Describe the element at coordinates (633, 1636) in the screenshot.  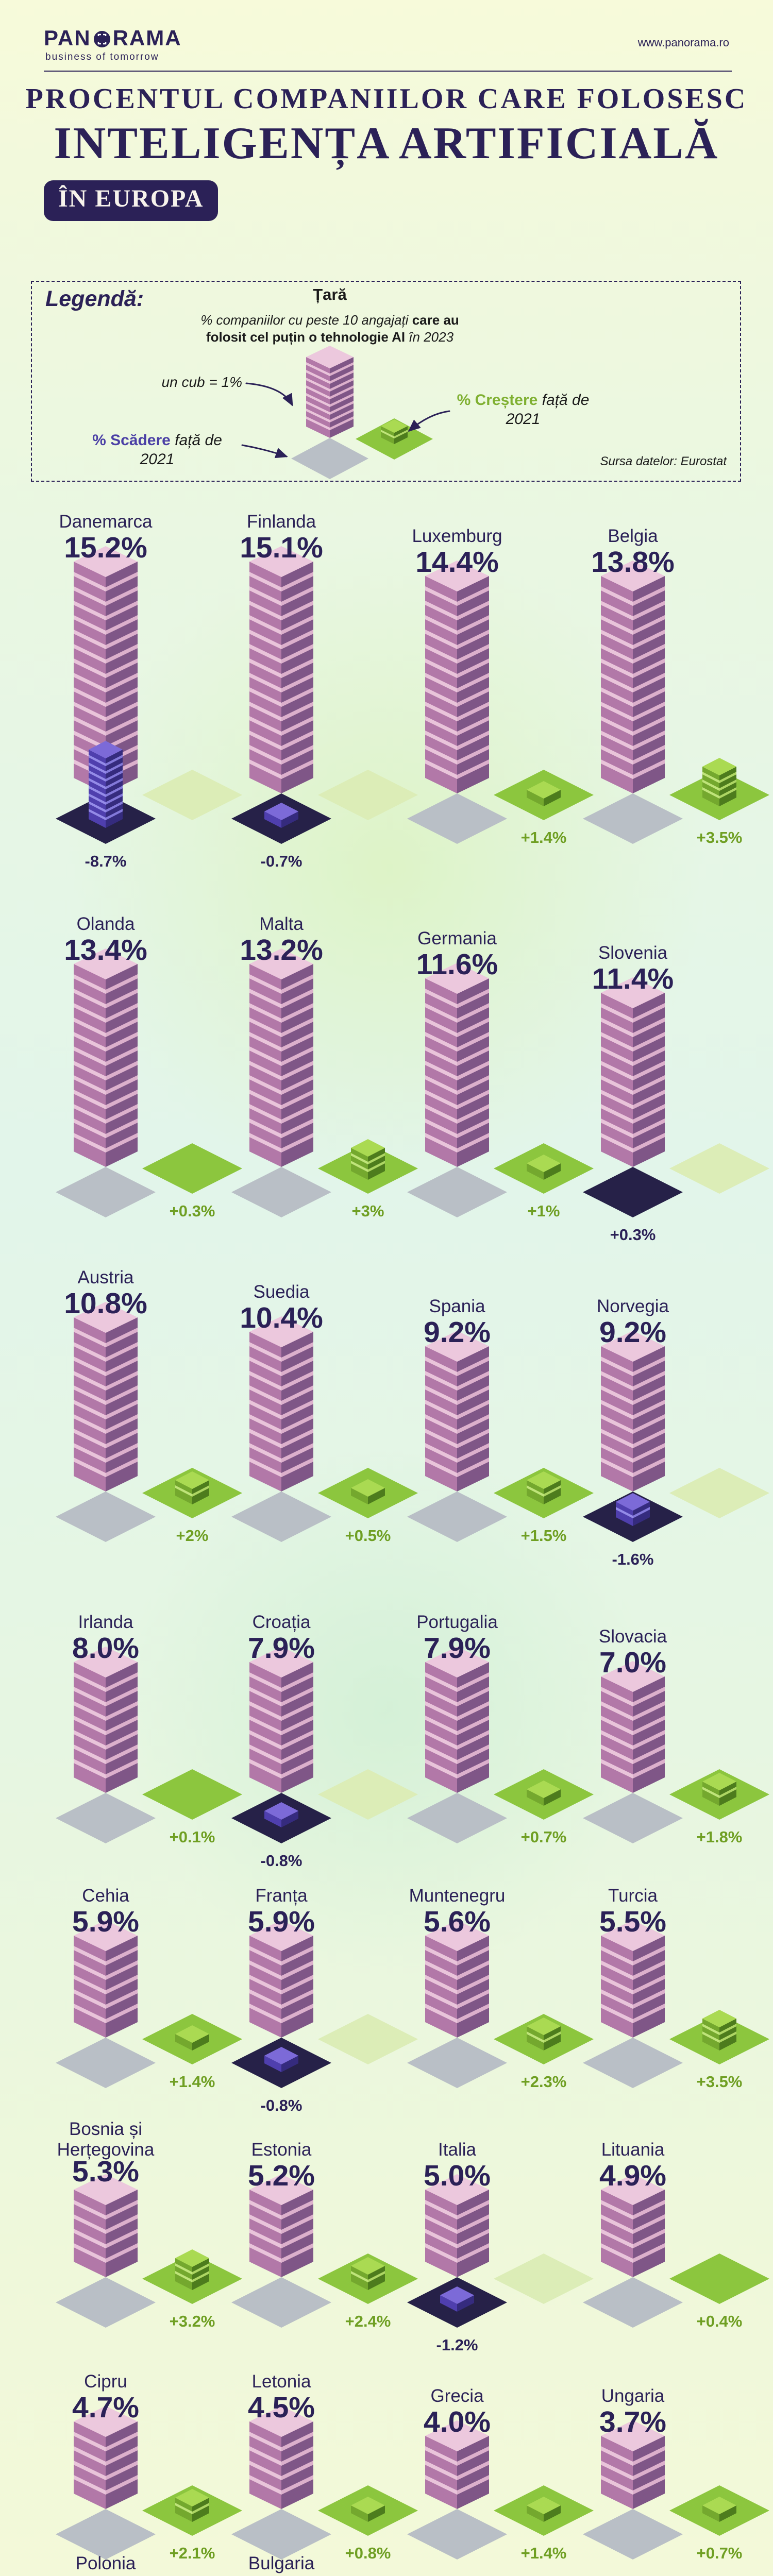
I see `country-name: Slovacia` at that location.